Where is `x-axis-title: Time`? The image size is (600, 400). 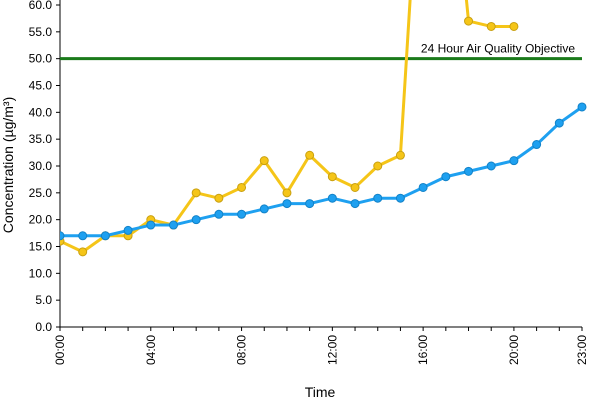
x-axis-title: Time is located at coordinates (320, 392).